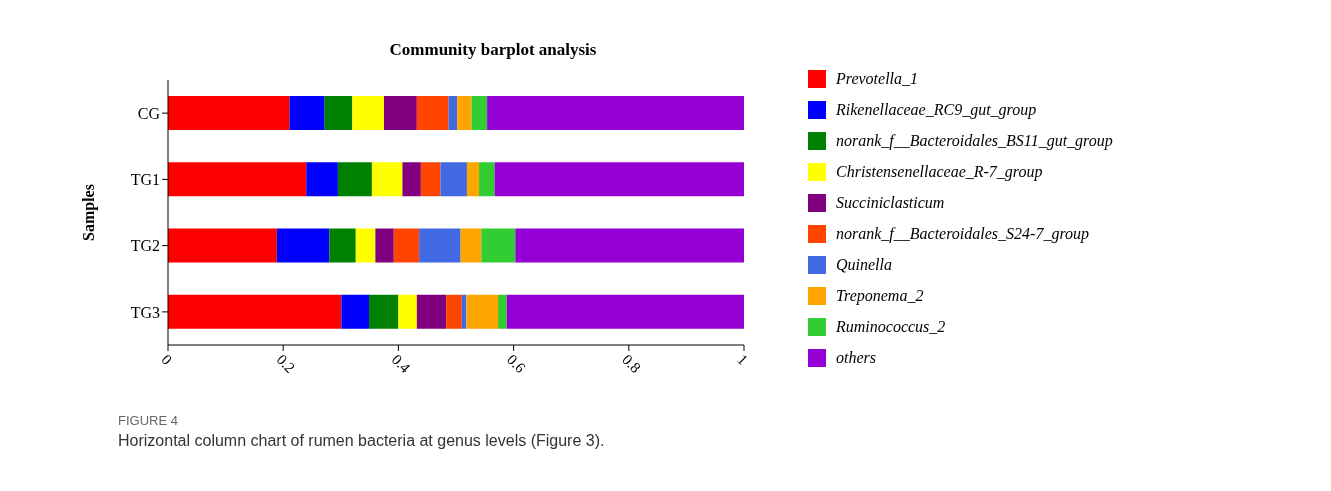 Image resolution: width=1331 pixels, height=491 pixels. What do you see at coordinates (939, 172) in the screenshot?
I see `legend-label: Christensenellaceae_R-7_group` at bounding box center [939, 172].